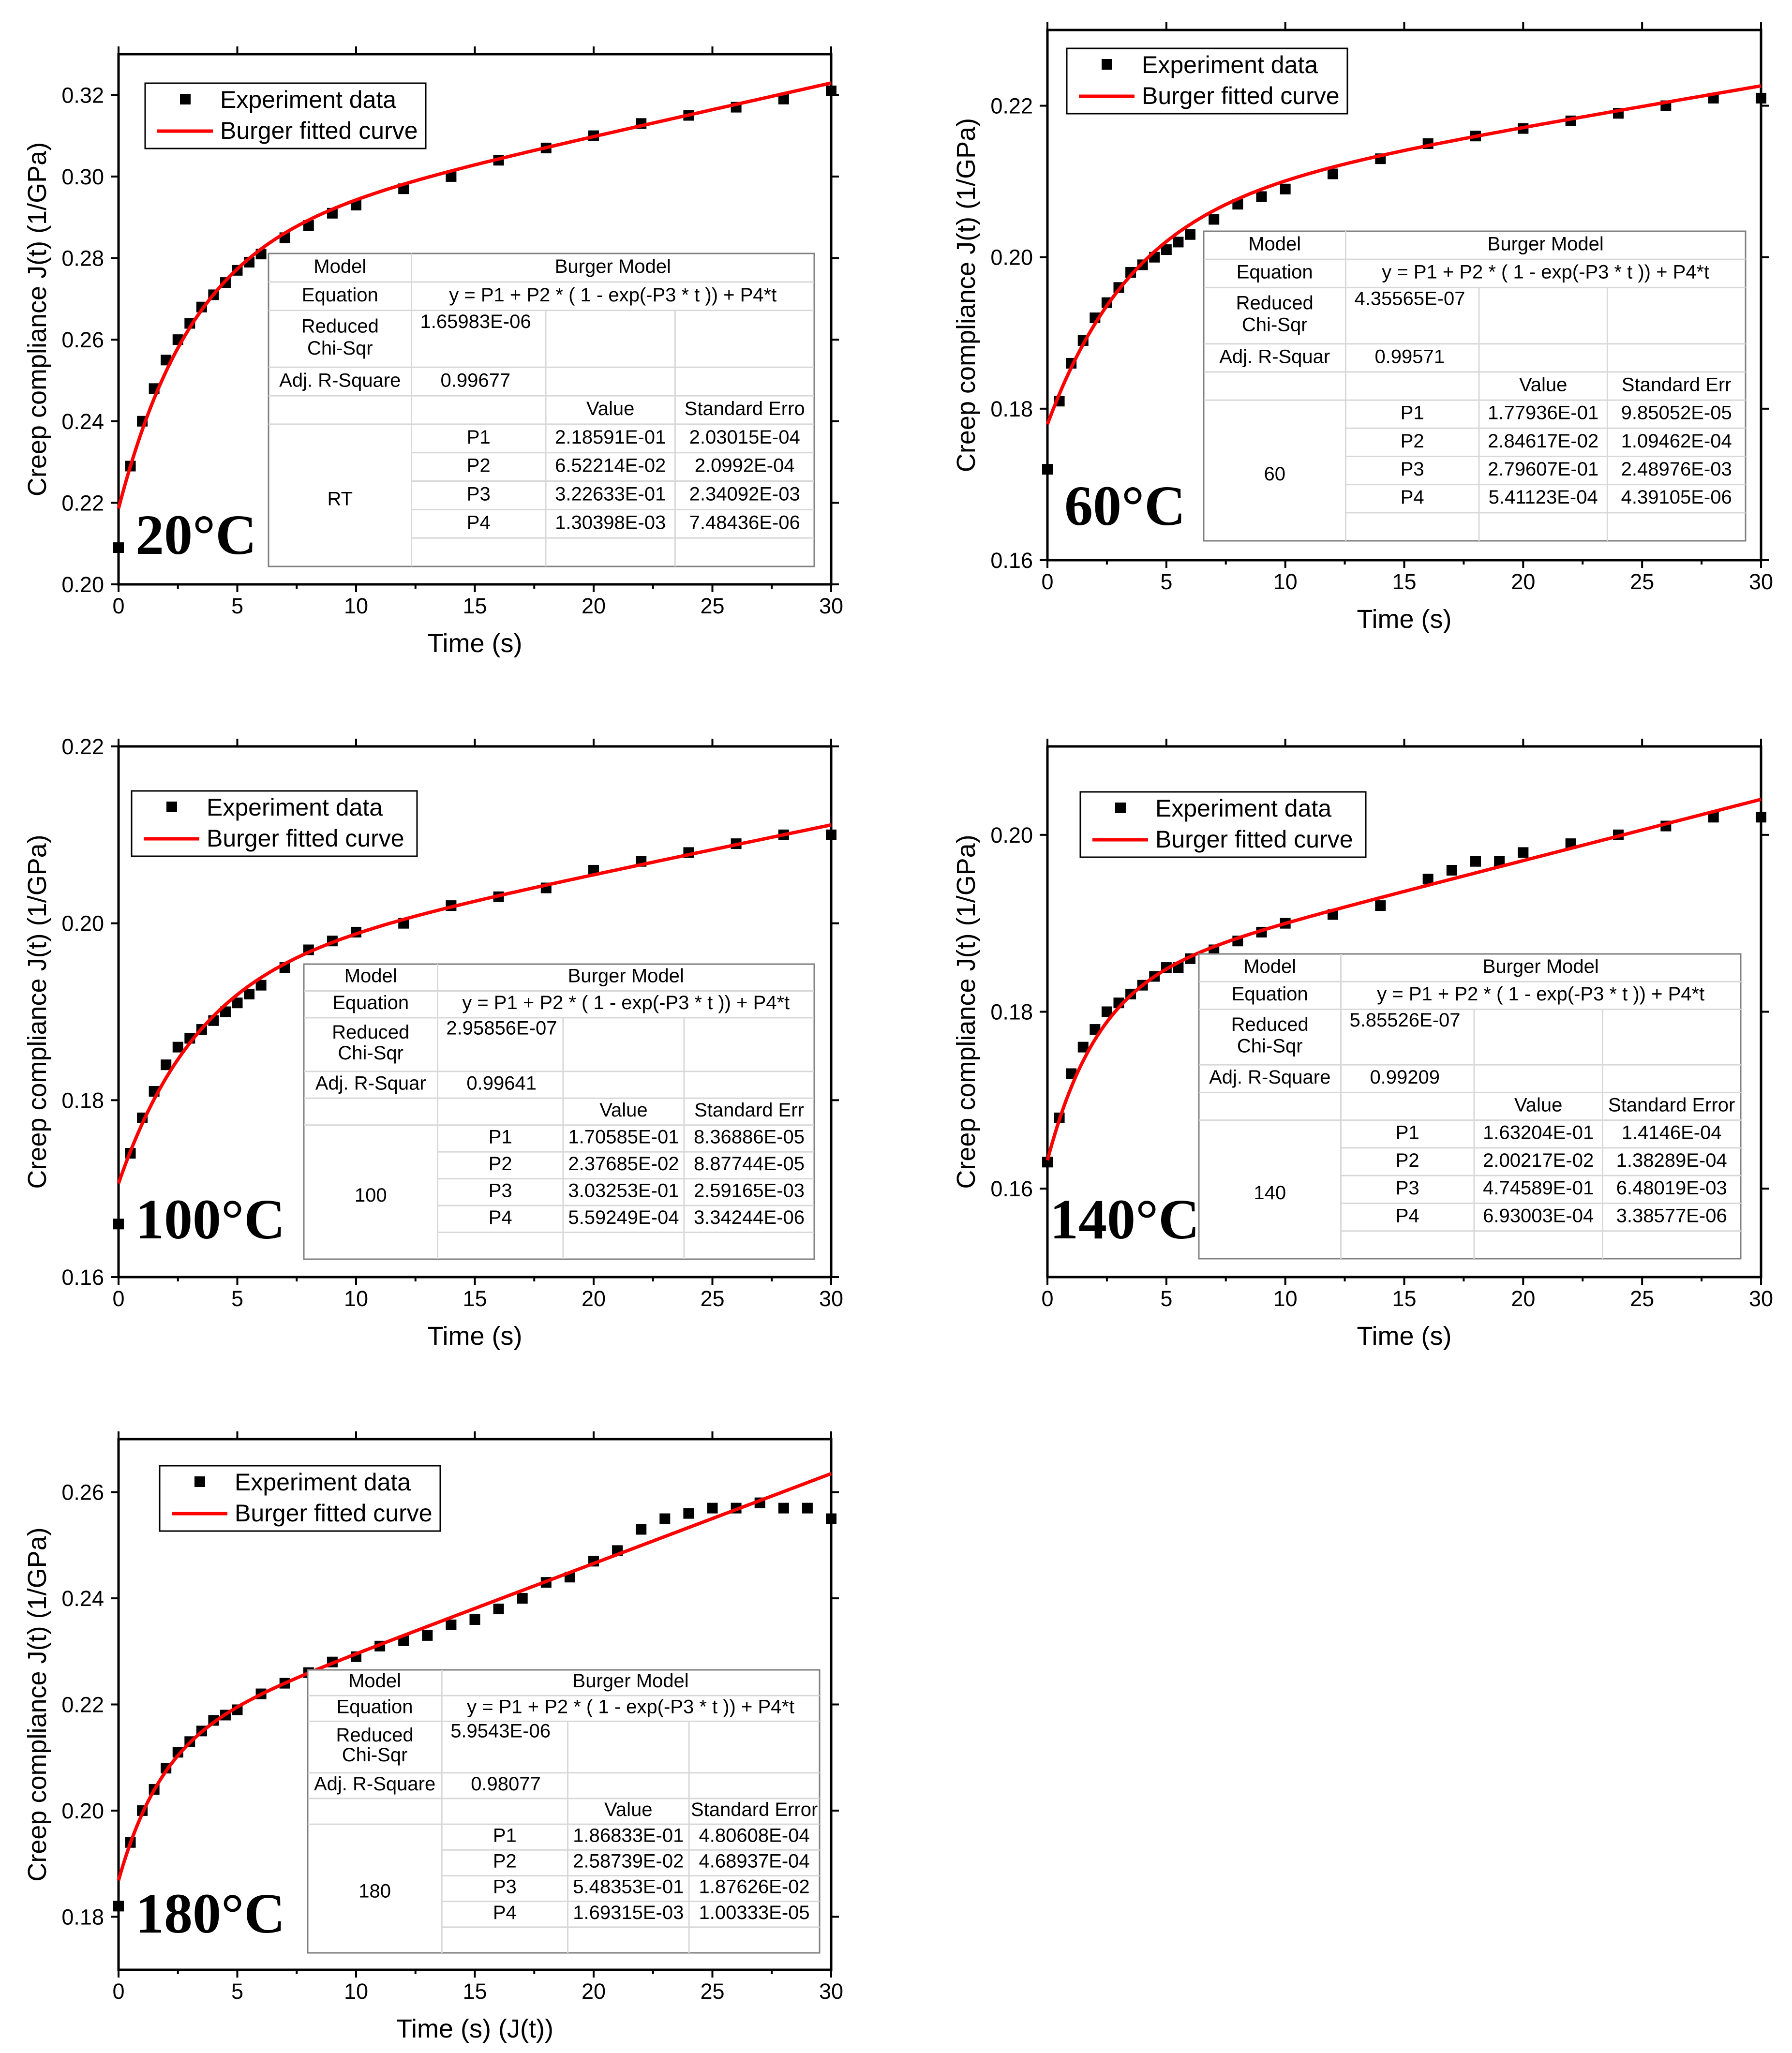  What do you see at coordinates (1275, 303) in the screenshot?
I see `table-chisq-header: Reduced` at bounding box center [1275, 303].